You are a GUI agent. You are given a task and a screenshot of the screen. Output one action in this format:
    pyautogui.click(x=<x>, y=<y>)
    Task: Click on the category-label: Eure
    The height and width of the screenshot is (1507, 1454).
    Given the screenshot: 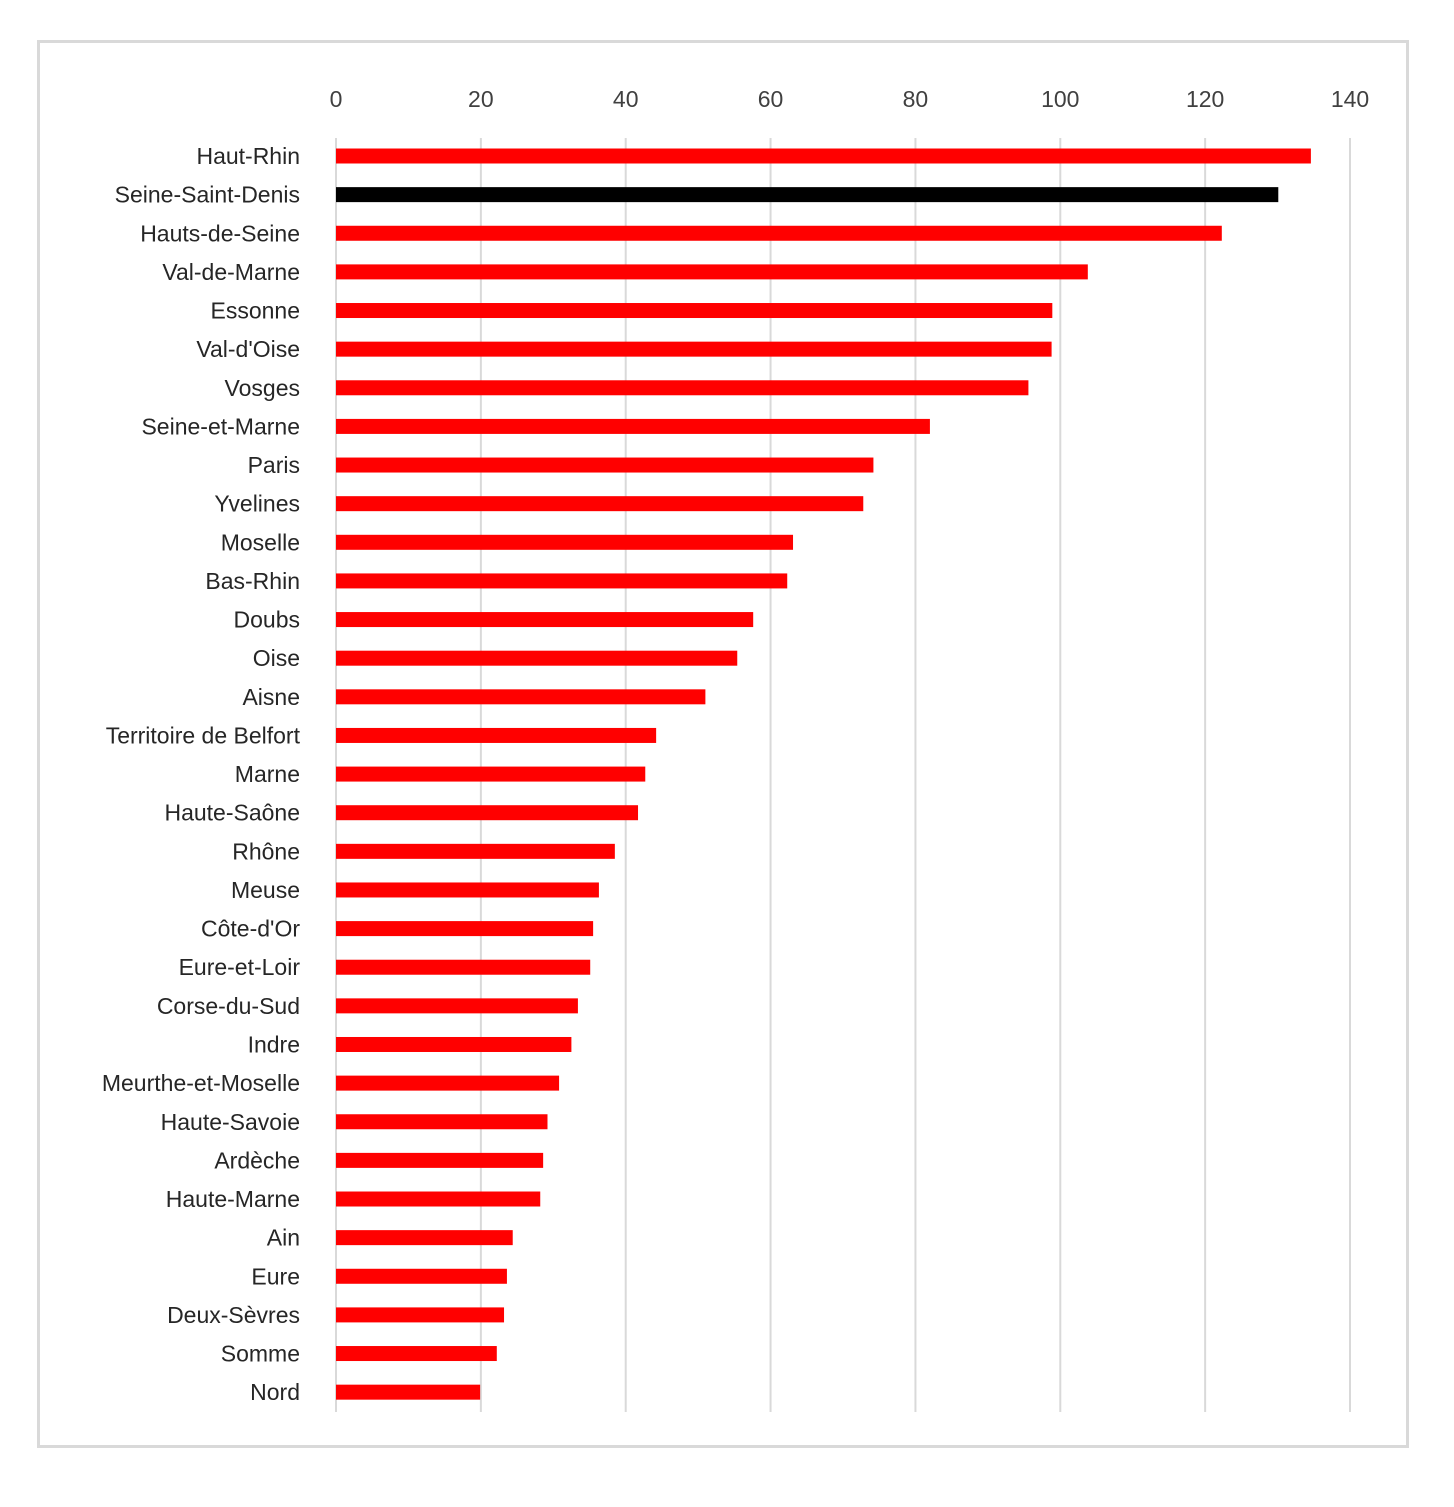 What is the action you would take?
    pyautogui.click(x=275, y=1276)
    